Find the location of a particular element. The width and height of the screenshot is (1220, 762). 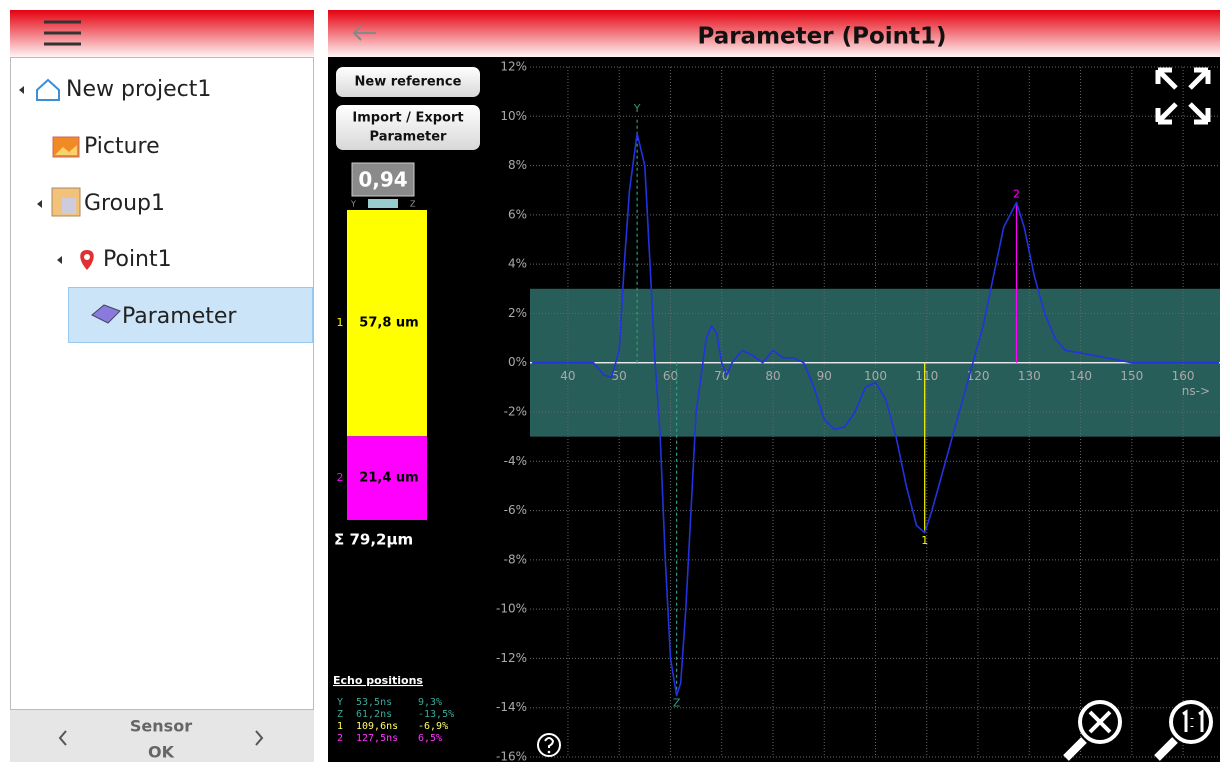

button-label: New reference is located at coordinates (408, 82).